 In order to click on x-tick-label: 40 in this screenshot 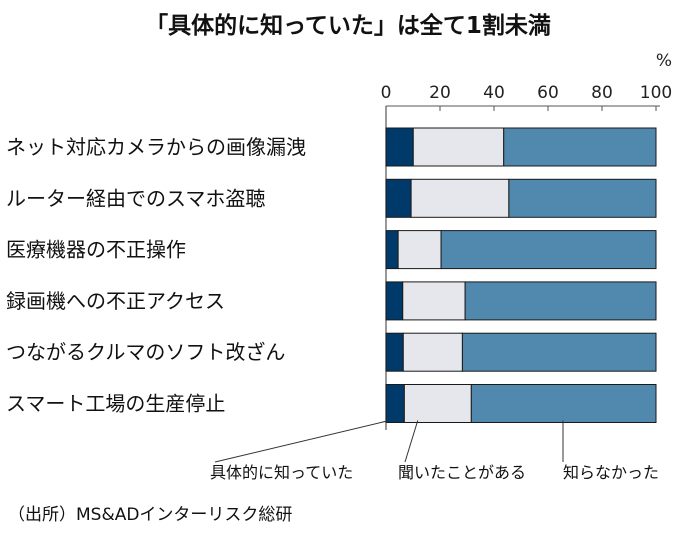, I will do `click(494, 93)`.